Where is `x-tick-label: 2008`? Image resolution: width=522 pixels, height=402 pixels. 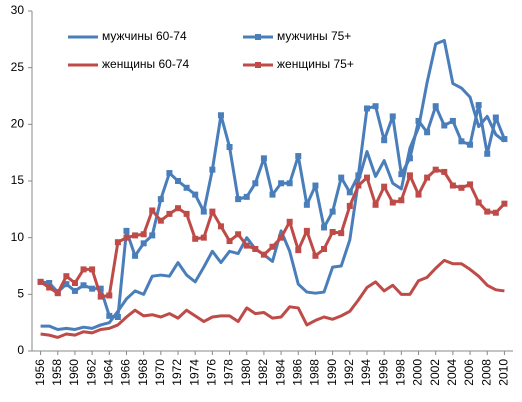 x-tick-label: 2008 is located at coordinates (486, 372).